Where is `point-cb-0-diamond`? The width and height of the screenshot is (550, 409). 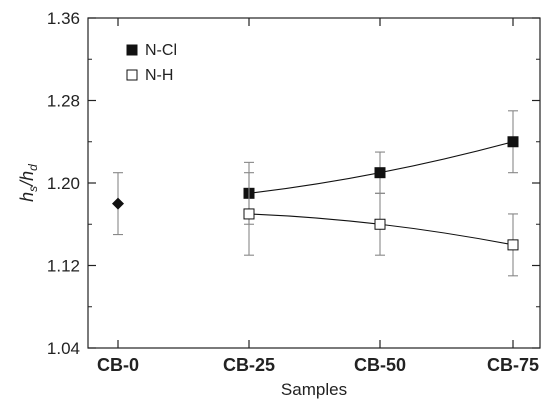
point-cb-0-diamond is located at coordinates (118, 203).